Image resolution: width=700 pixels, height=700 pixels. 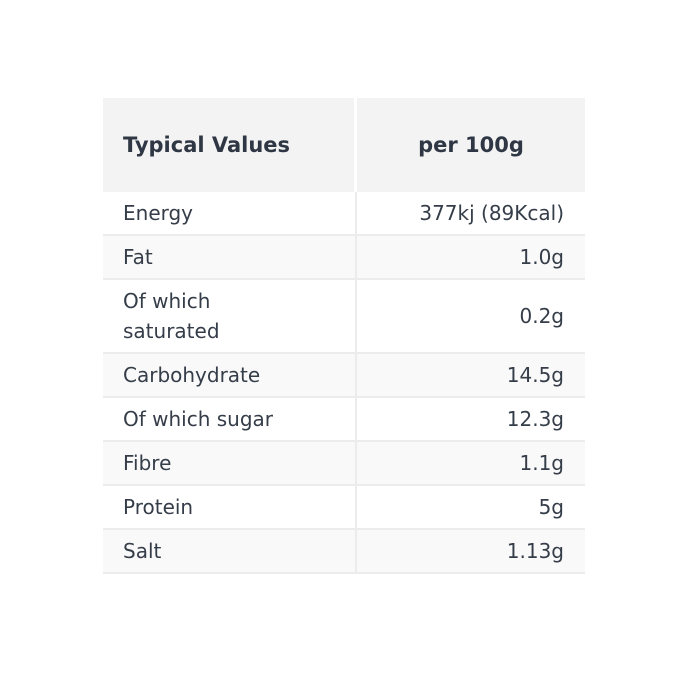 I want to click on nutrient-label: Carbohydrate, so click(x=230, y=375).